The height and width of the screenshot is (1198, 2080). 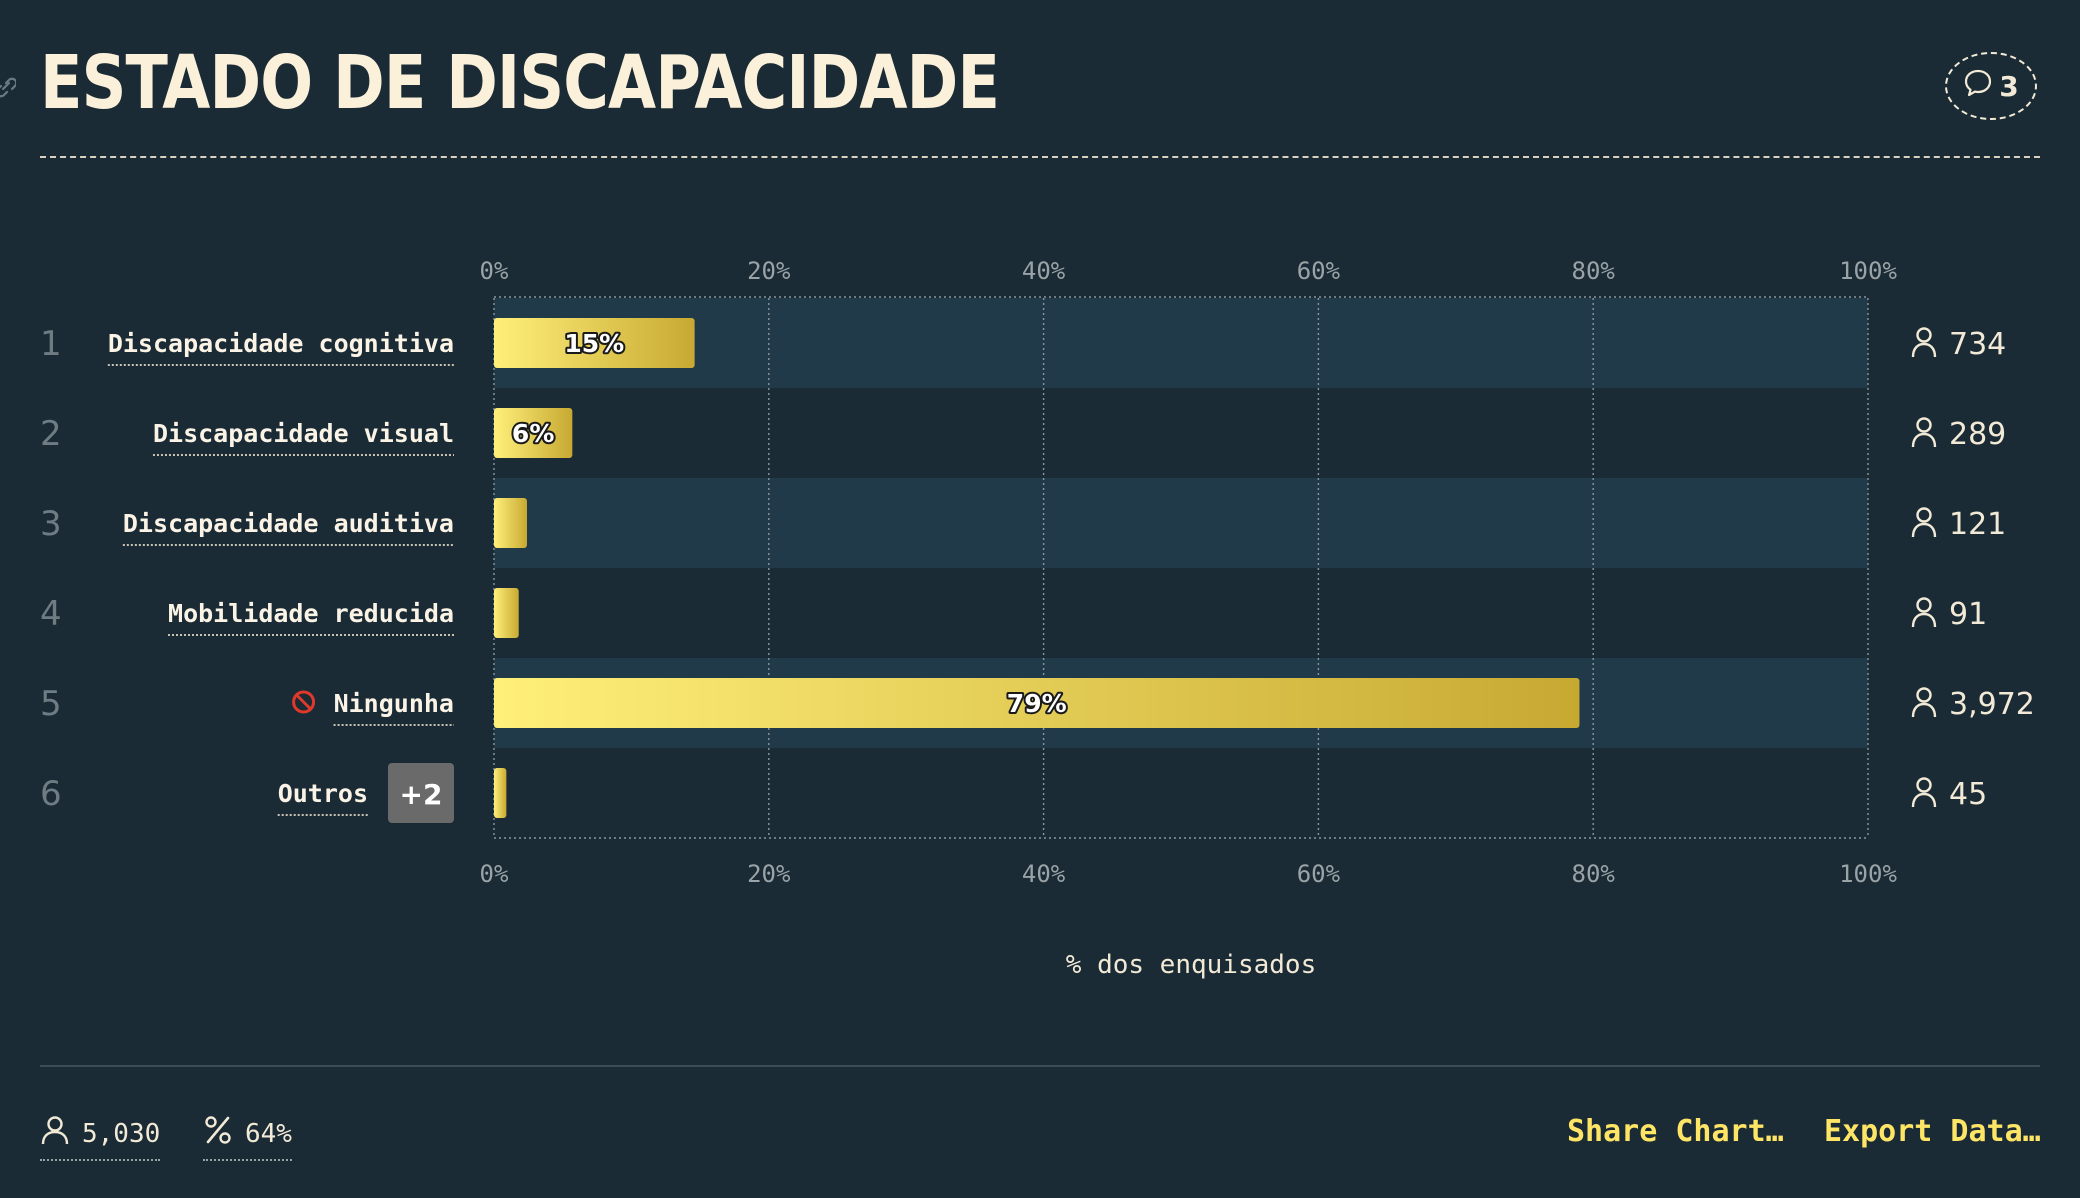 I want to click on row-label: Discapacidade auditiva, so click(x=288, y=523).